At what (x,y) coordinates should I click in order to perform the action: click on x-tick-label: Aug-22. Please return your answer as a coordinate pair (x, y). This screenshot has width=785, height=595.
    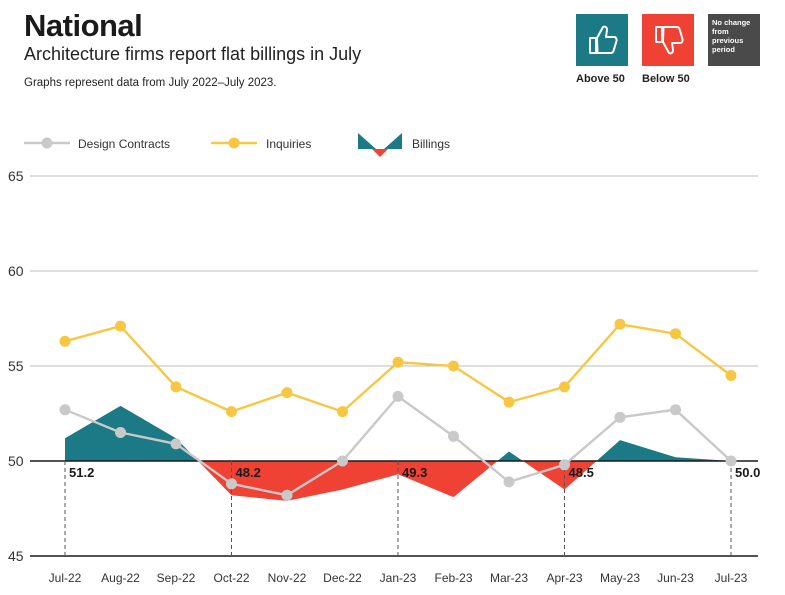
    Looking at the image, I should click on (120, 578).